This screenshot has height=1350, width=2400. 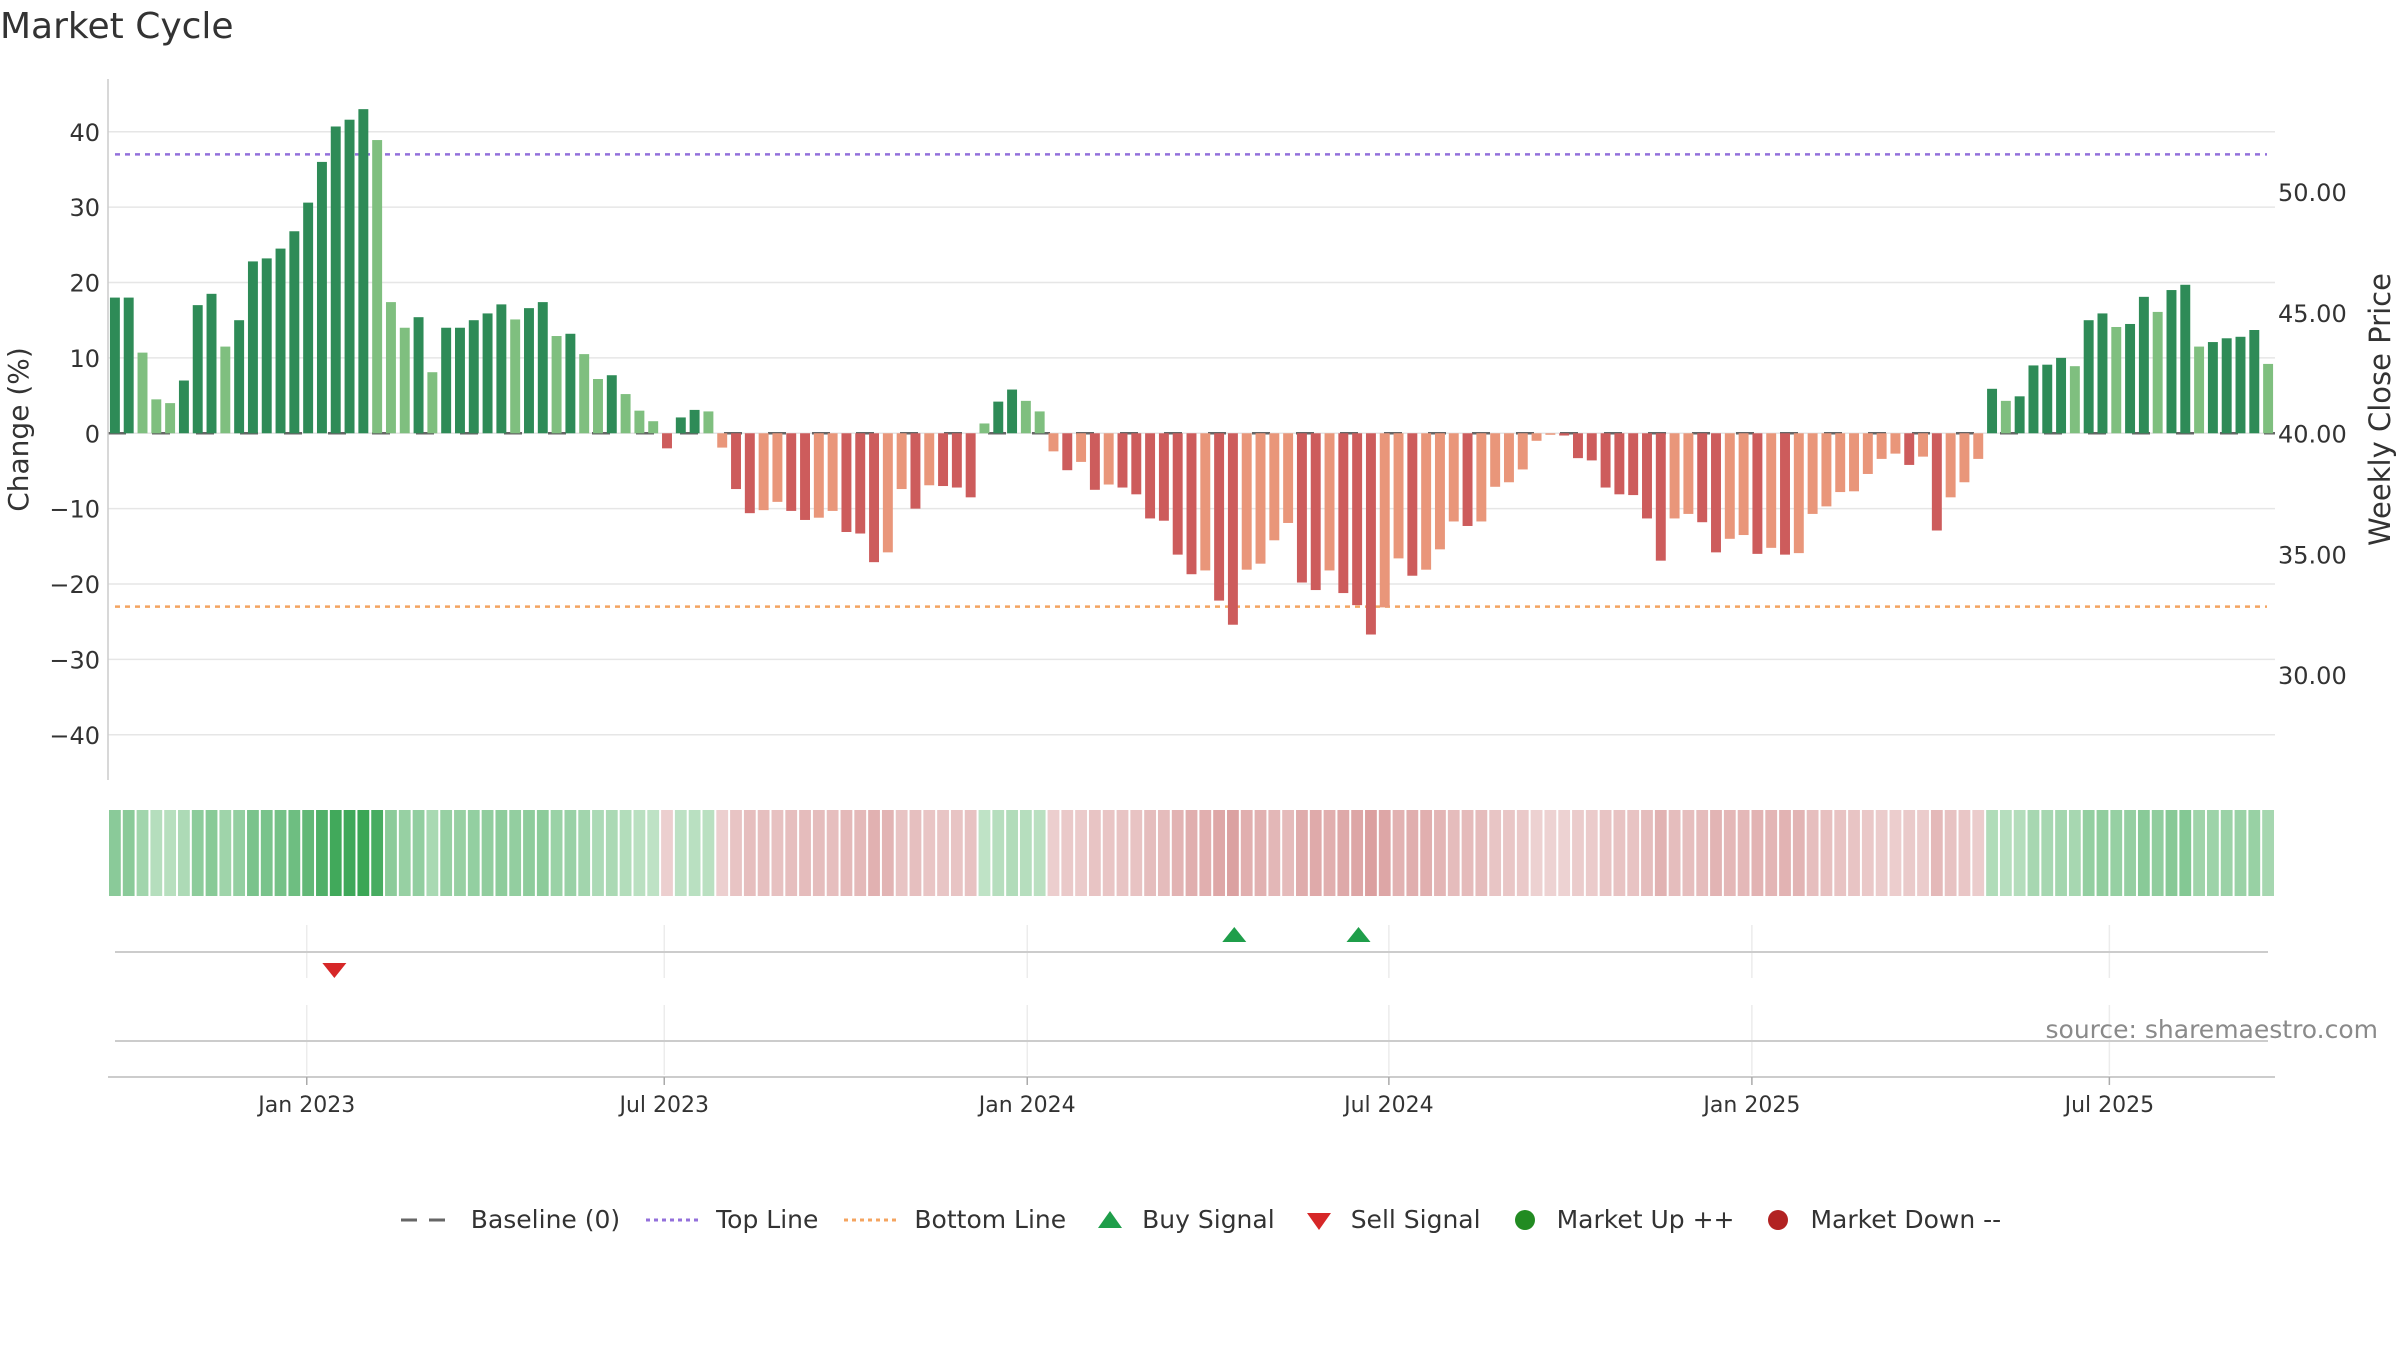 What do you see at coordinates (2109, 1105) in the screenshot?
I see `x-tick-label: Jul 2025` at bounding box center [2109, 1105].